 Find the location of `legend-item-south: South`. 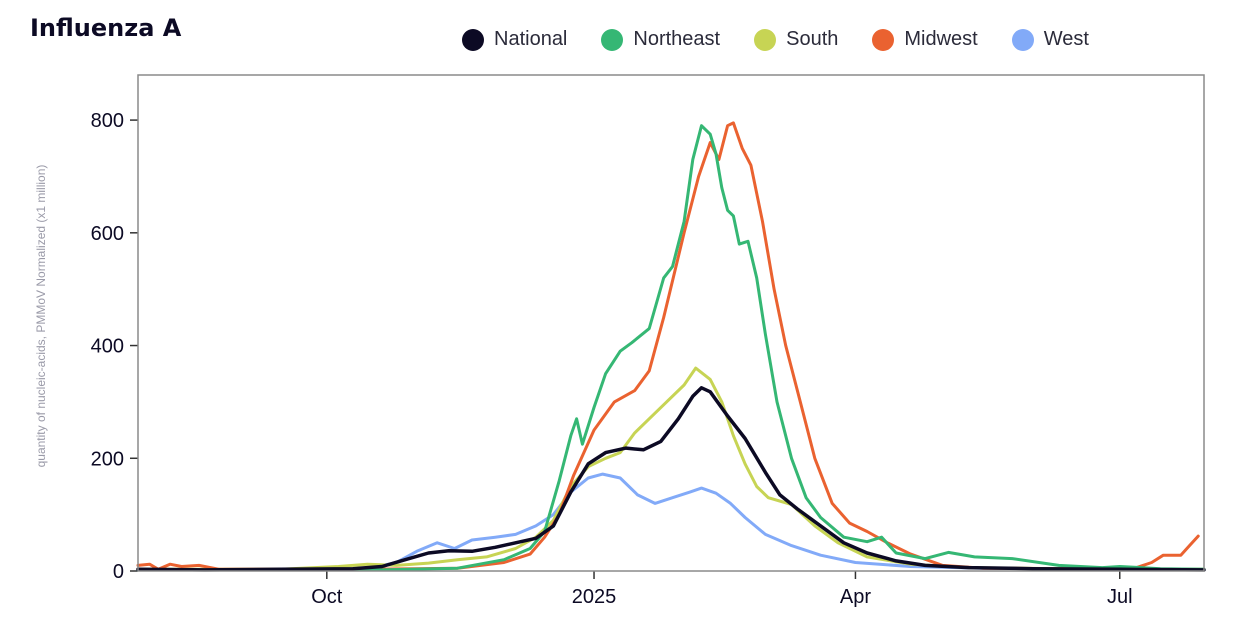

legend-item-south: South is located at coordinates (796, 39).